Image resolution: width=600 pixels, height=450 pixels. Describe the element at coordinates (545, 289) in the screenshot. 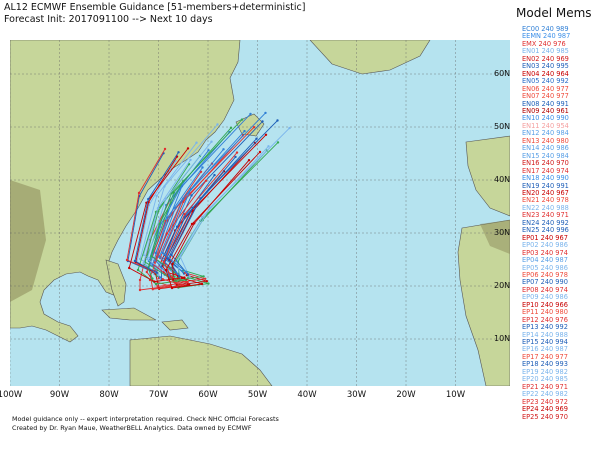

I see `legend-item: EP08 240 974` at that location.